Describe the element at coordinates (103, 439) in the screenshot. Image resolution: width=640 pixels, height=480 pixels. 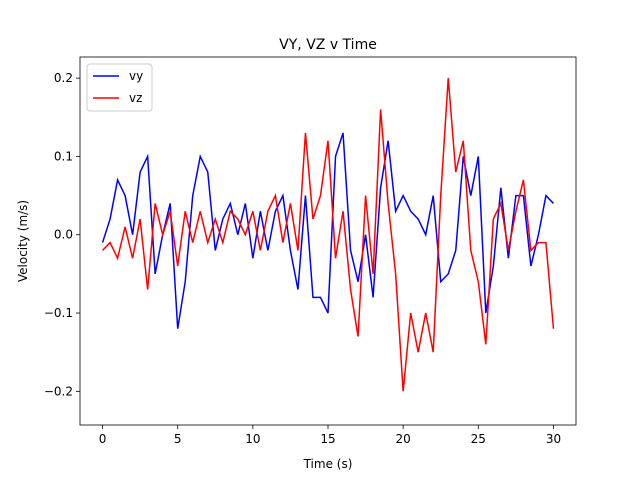
I see `x-tick-label: 0` at that location.